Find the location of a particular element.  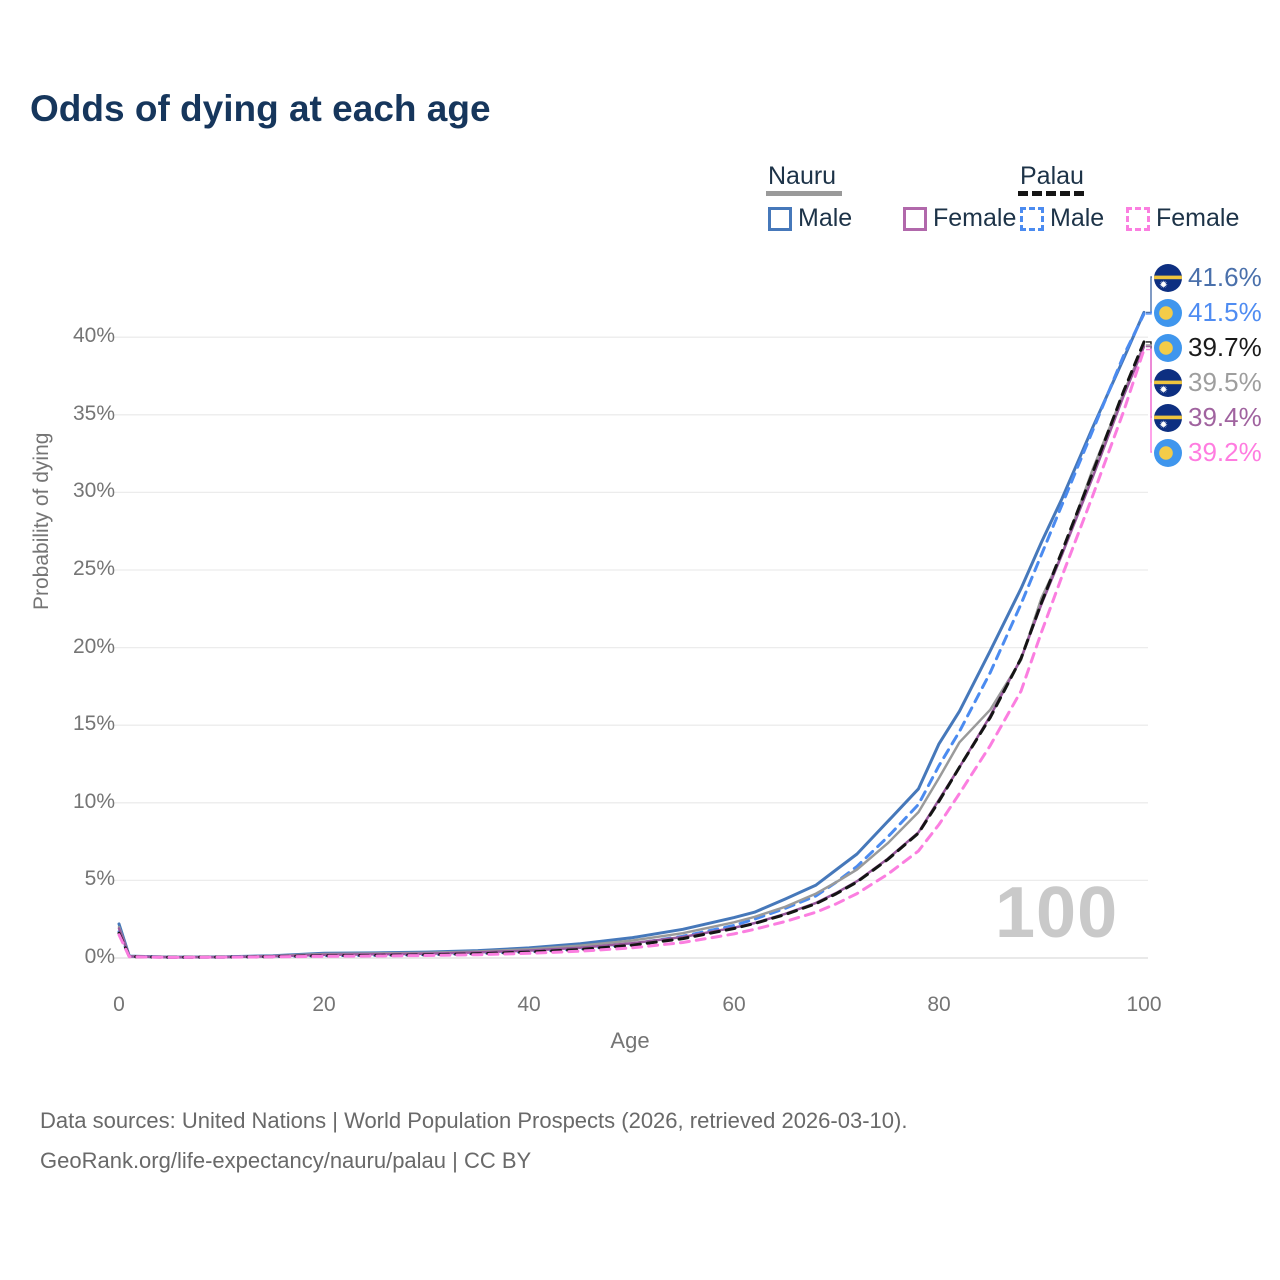

legend-item-nauru-female: Female is located at coordinates (959, 218).